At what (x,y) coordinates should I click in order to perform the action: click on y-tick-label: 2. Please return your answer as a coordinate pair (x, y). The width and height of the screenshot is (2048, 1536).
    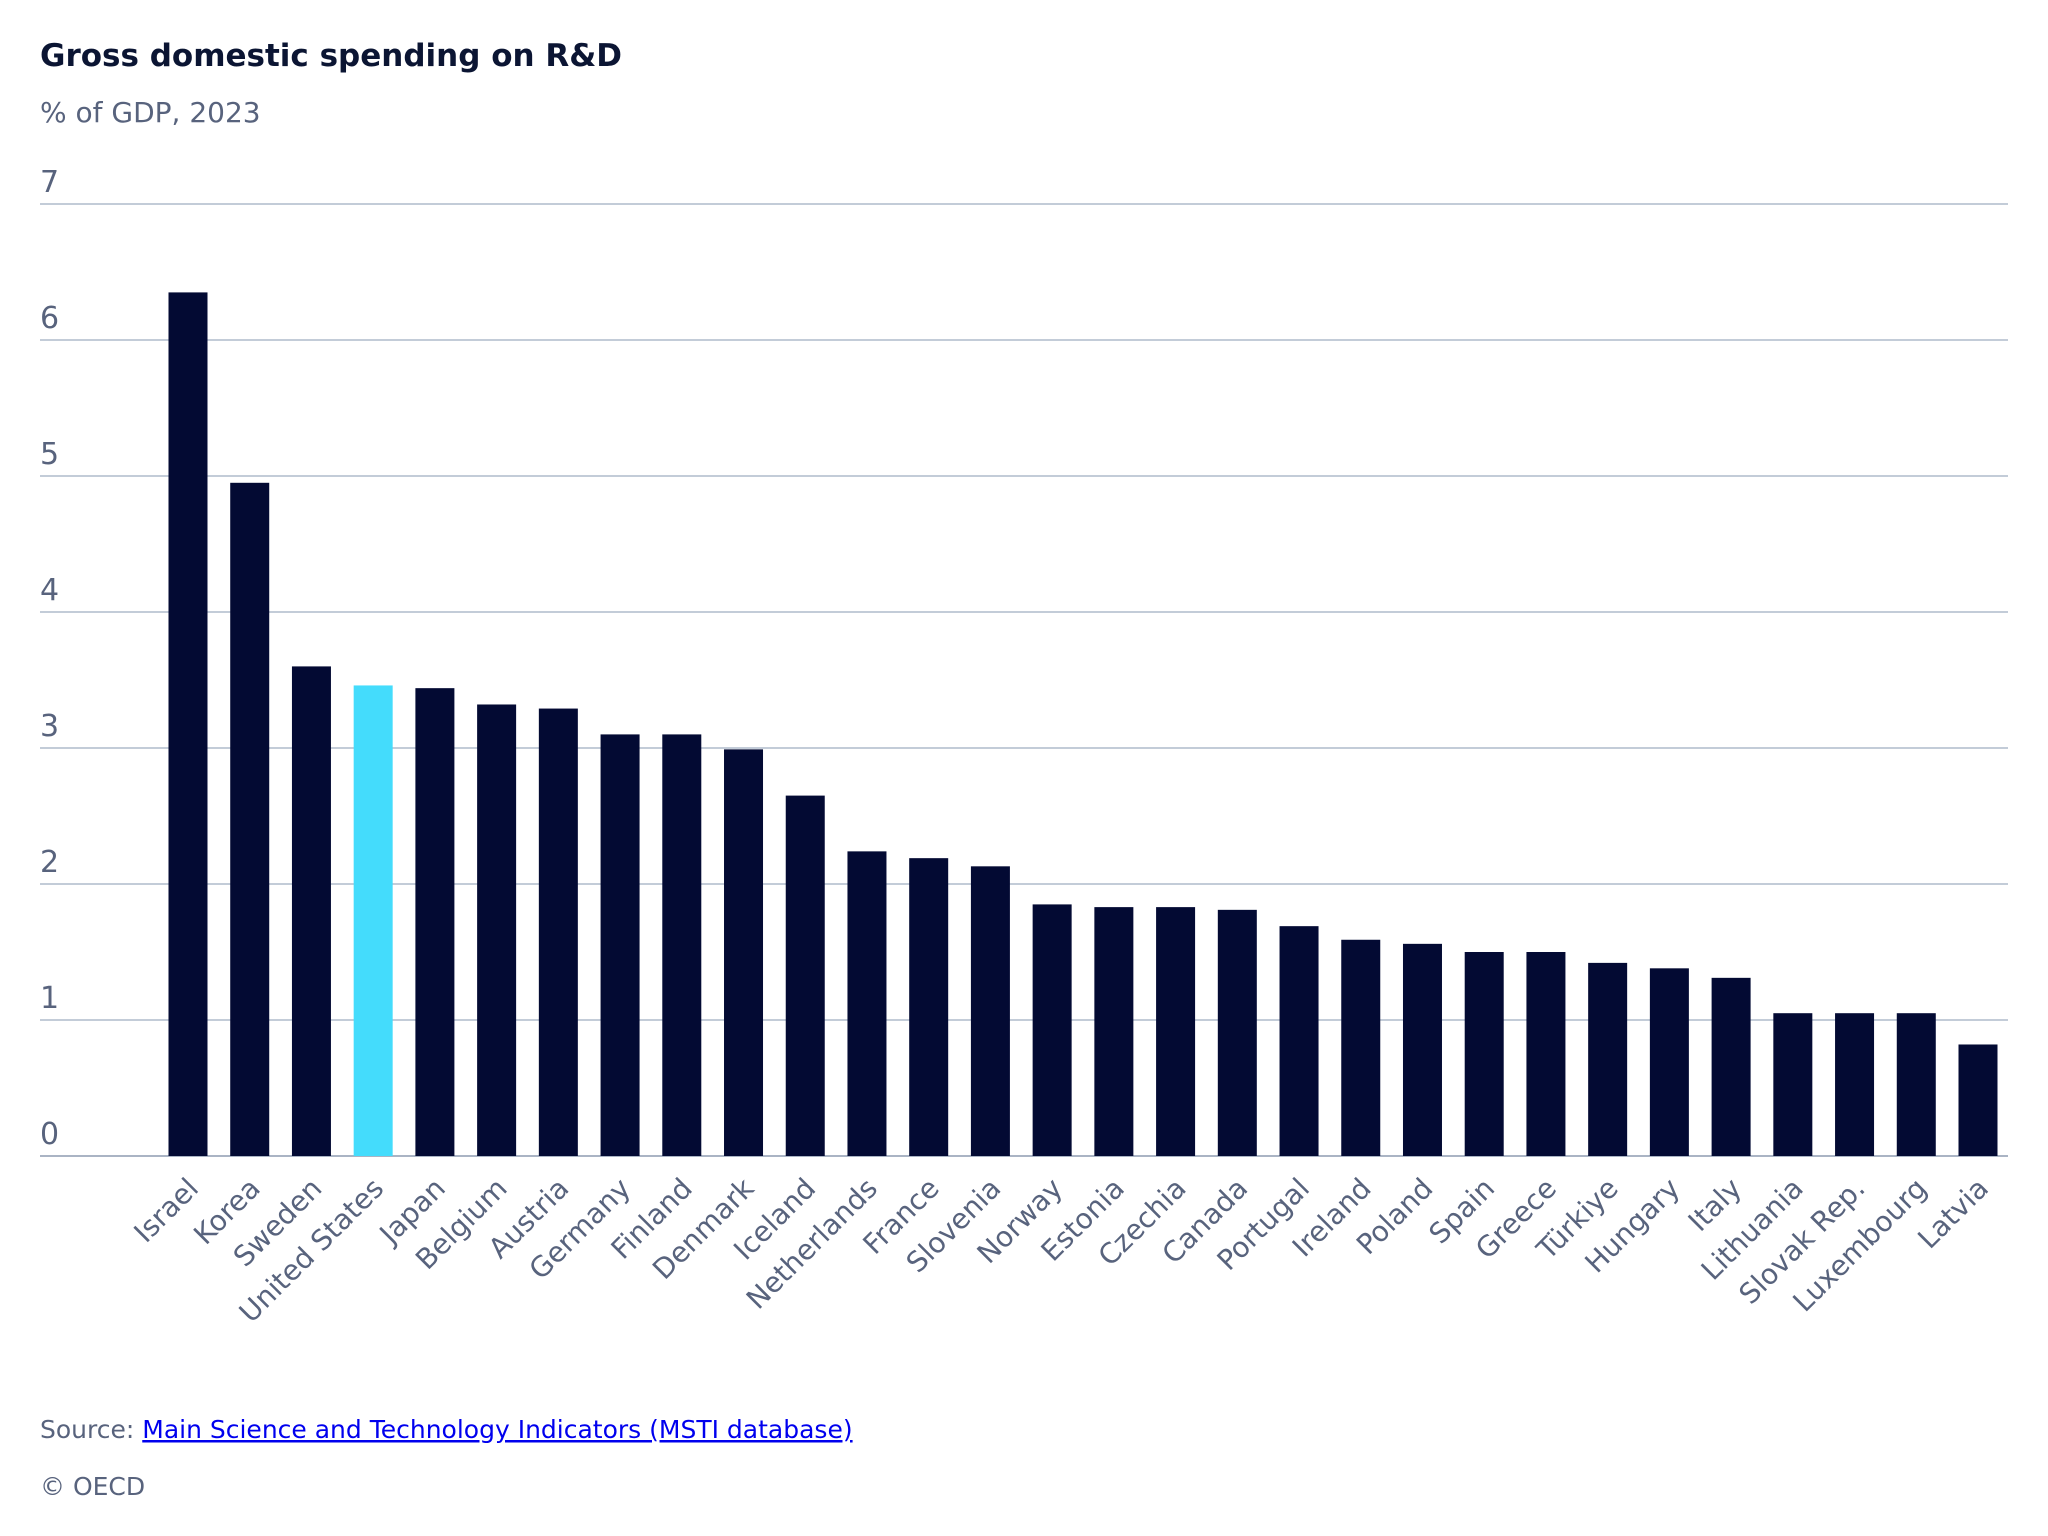
    Looking at the image, I should click on (49, 862).